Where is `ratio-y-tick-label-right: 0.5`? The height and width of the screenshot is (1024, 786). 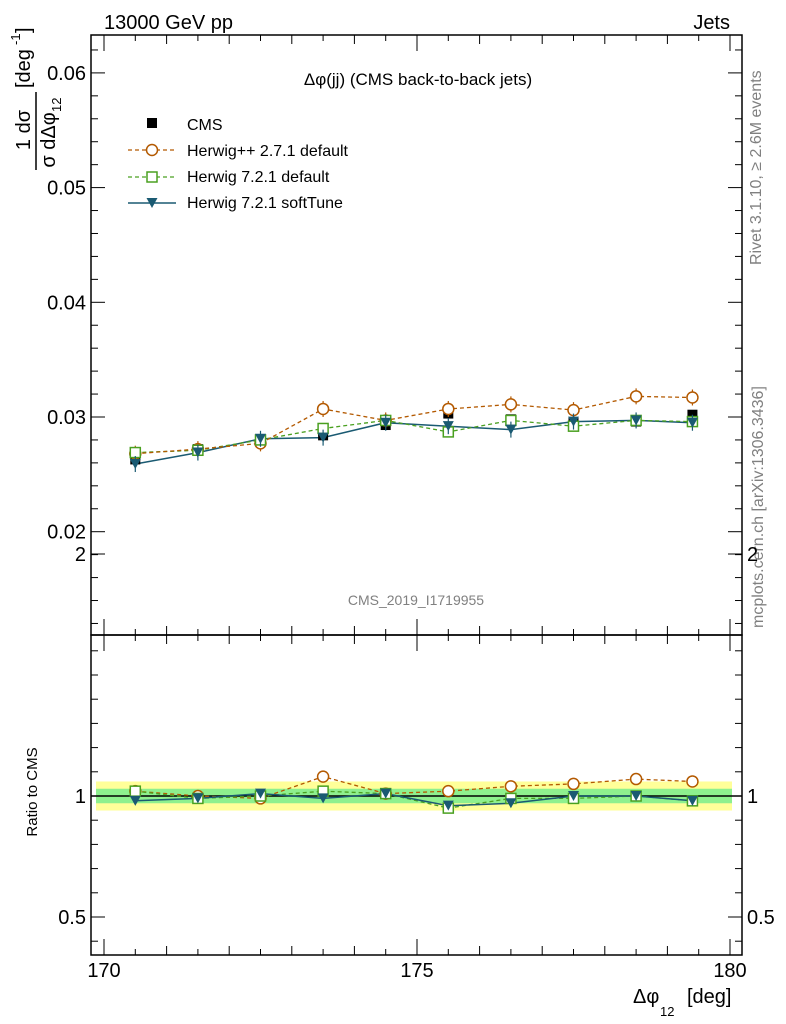
ratio-y-tick-label-right: 0.5 is located at coordinates (761, 918).